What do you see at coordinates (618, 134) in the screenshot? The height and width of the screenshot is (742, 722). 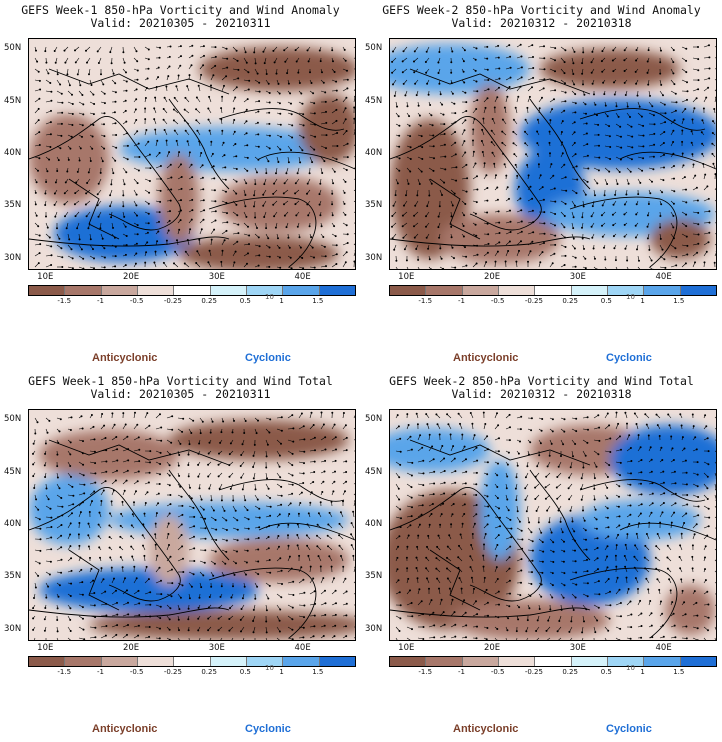 I see `vorticity-region` at bounding box center [618, 134].